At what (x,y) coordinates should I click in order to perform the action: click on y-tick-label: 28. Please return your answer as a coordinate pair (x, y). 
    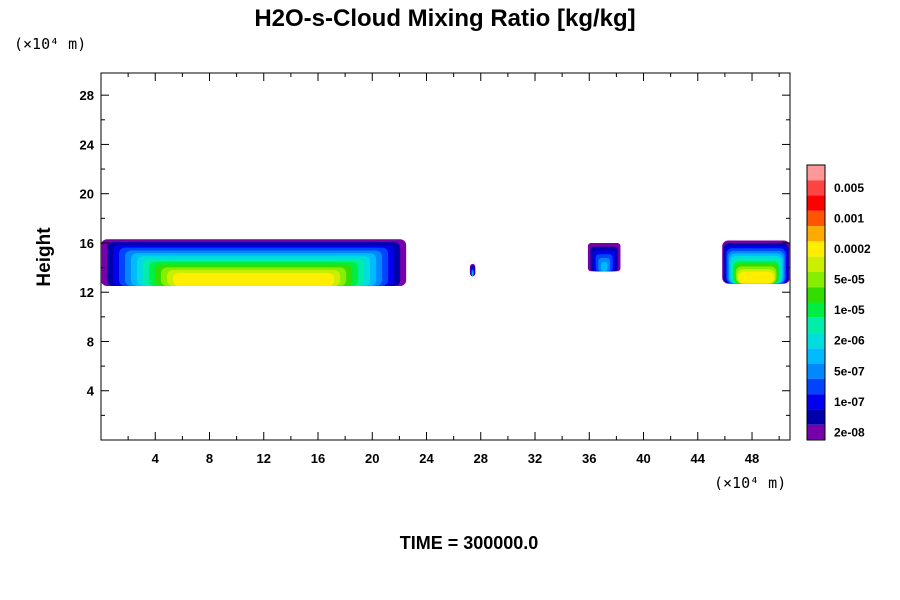
    Looking at the image, I should click on (87, 95).